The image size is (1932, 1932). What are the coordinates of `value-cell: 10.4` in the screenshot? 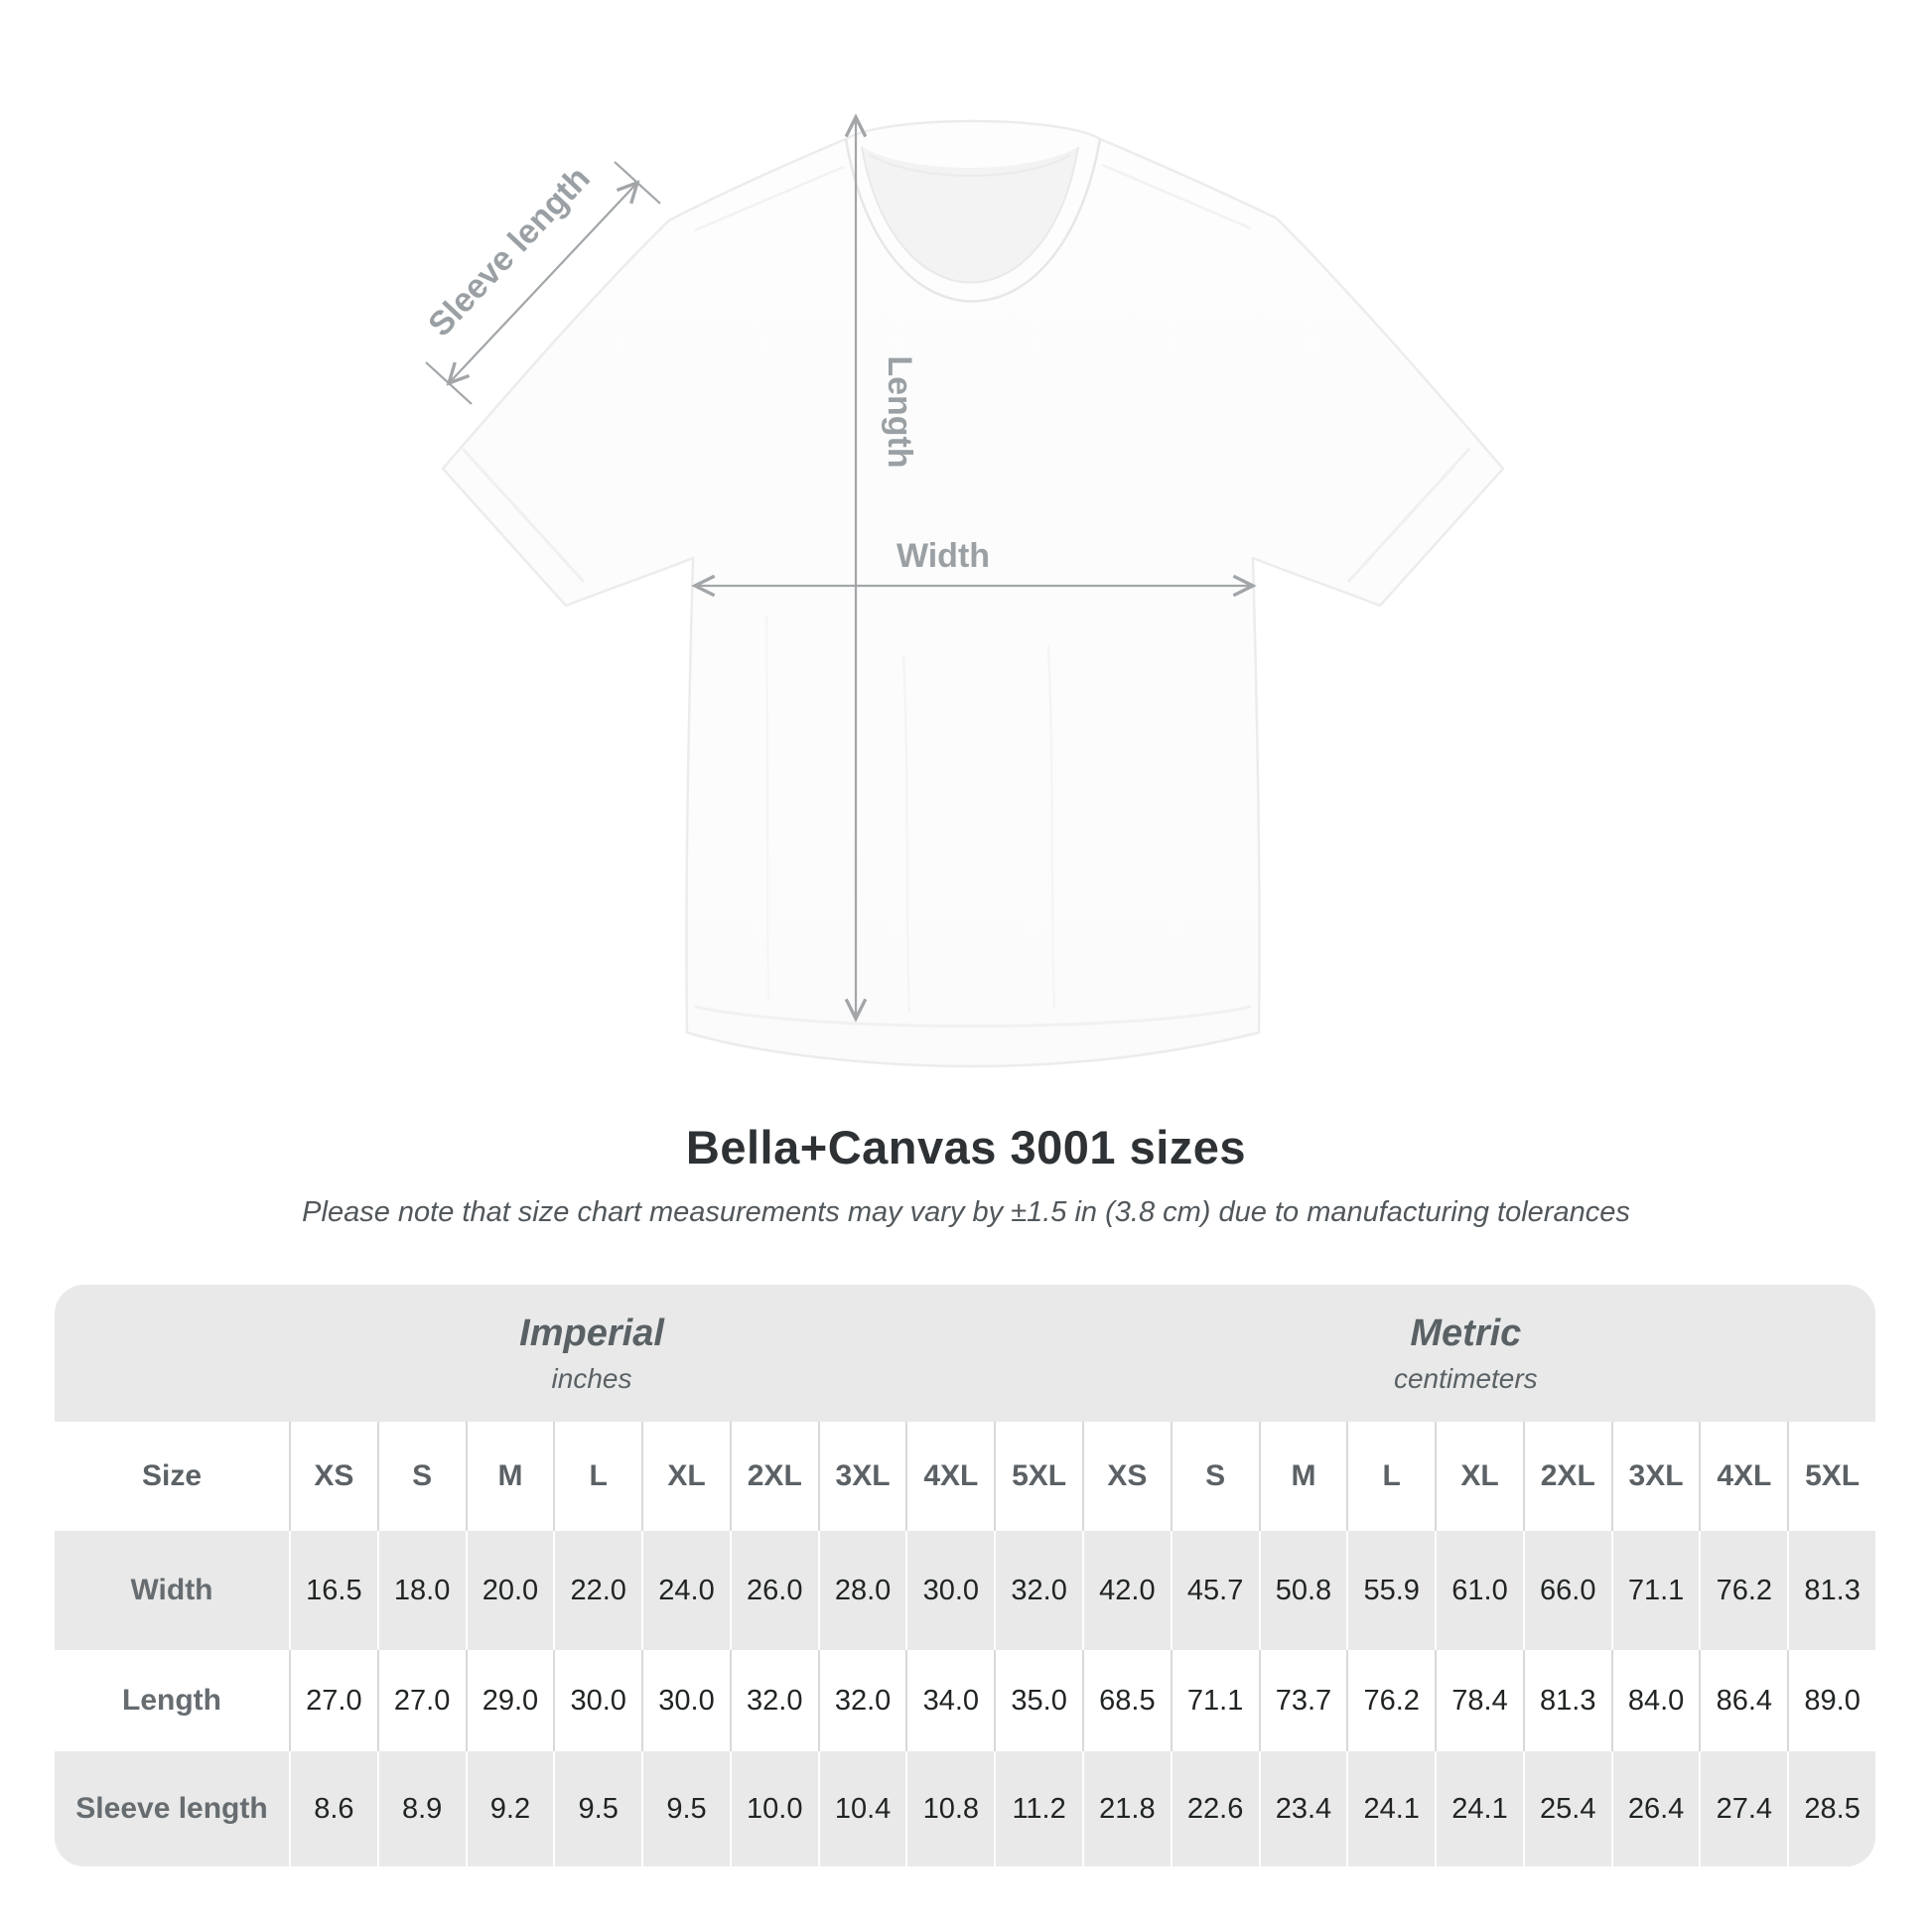 It's located at (861, 1809).